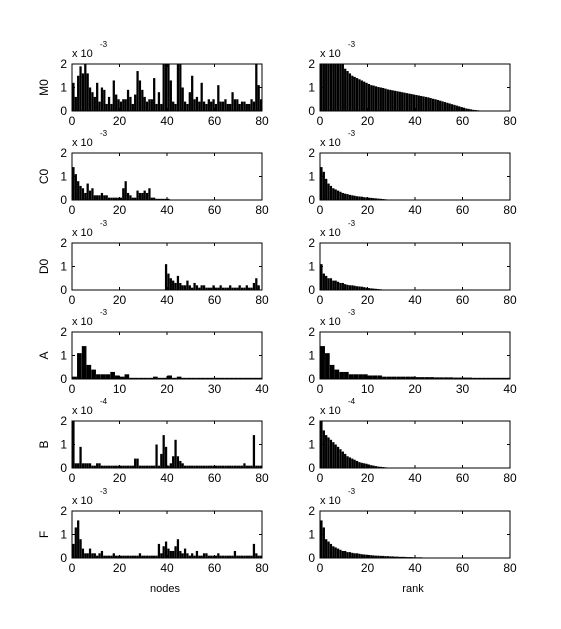  I want to click on subplot-4-left: 0 10 20 30 40 0 1 2 x 10 -3 A, so click(153, 352).